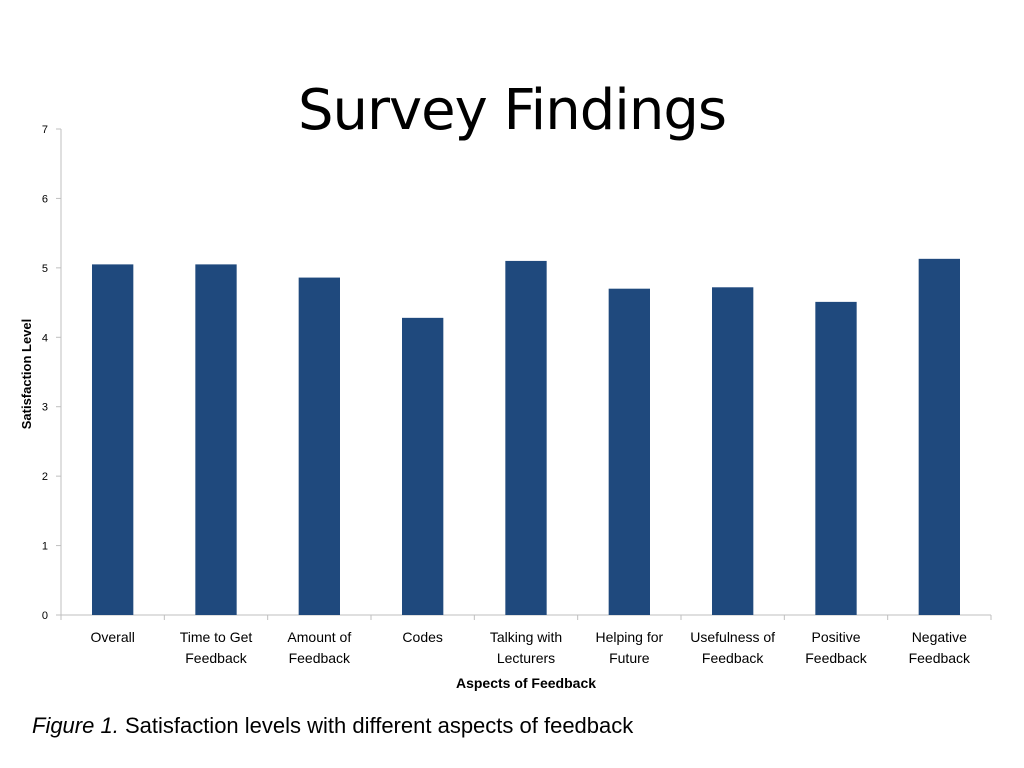 The height and width of the screenshot is (768, 1024). Describe the element at coordinates (319, 637) in the screenshot. I see `x-tick-label: Amount of` at that location.